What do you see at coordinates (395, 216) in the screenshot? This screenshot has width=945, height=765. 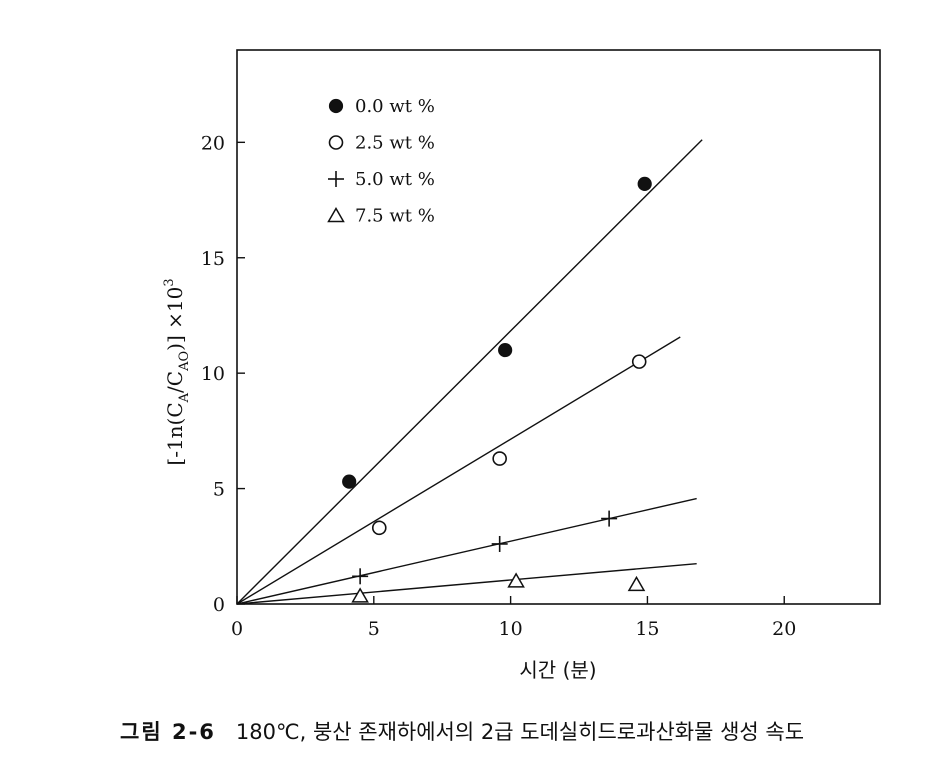 I see `legend-label: 7.5 wt %` at bounding box center [395, 216].